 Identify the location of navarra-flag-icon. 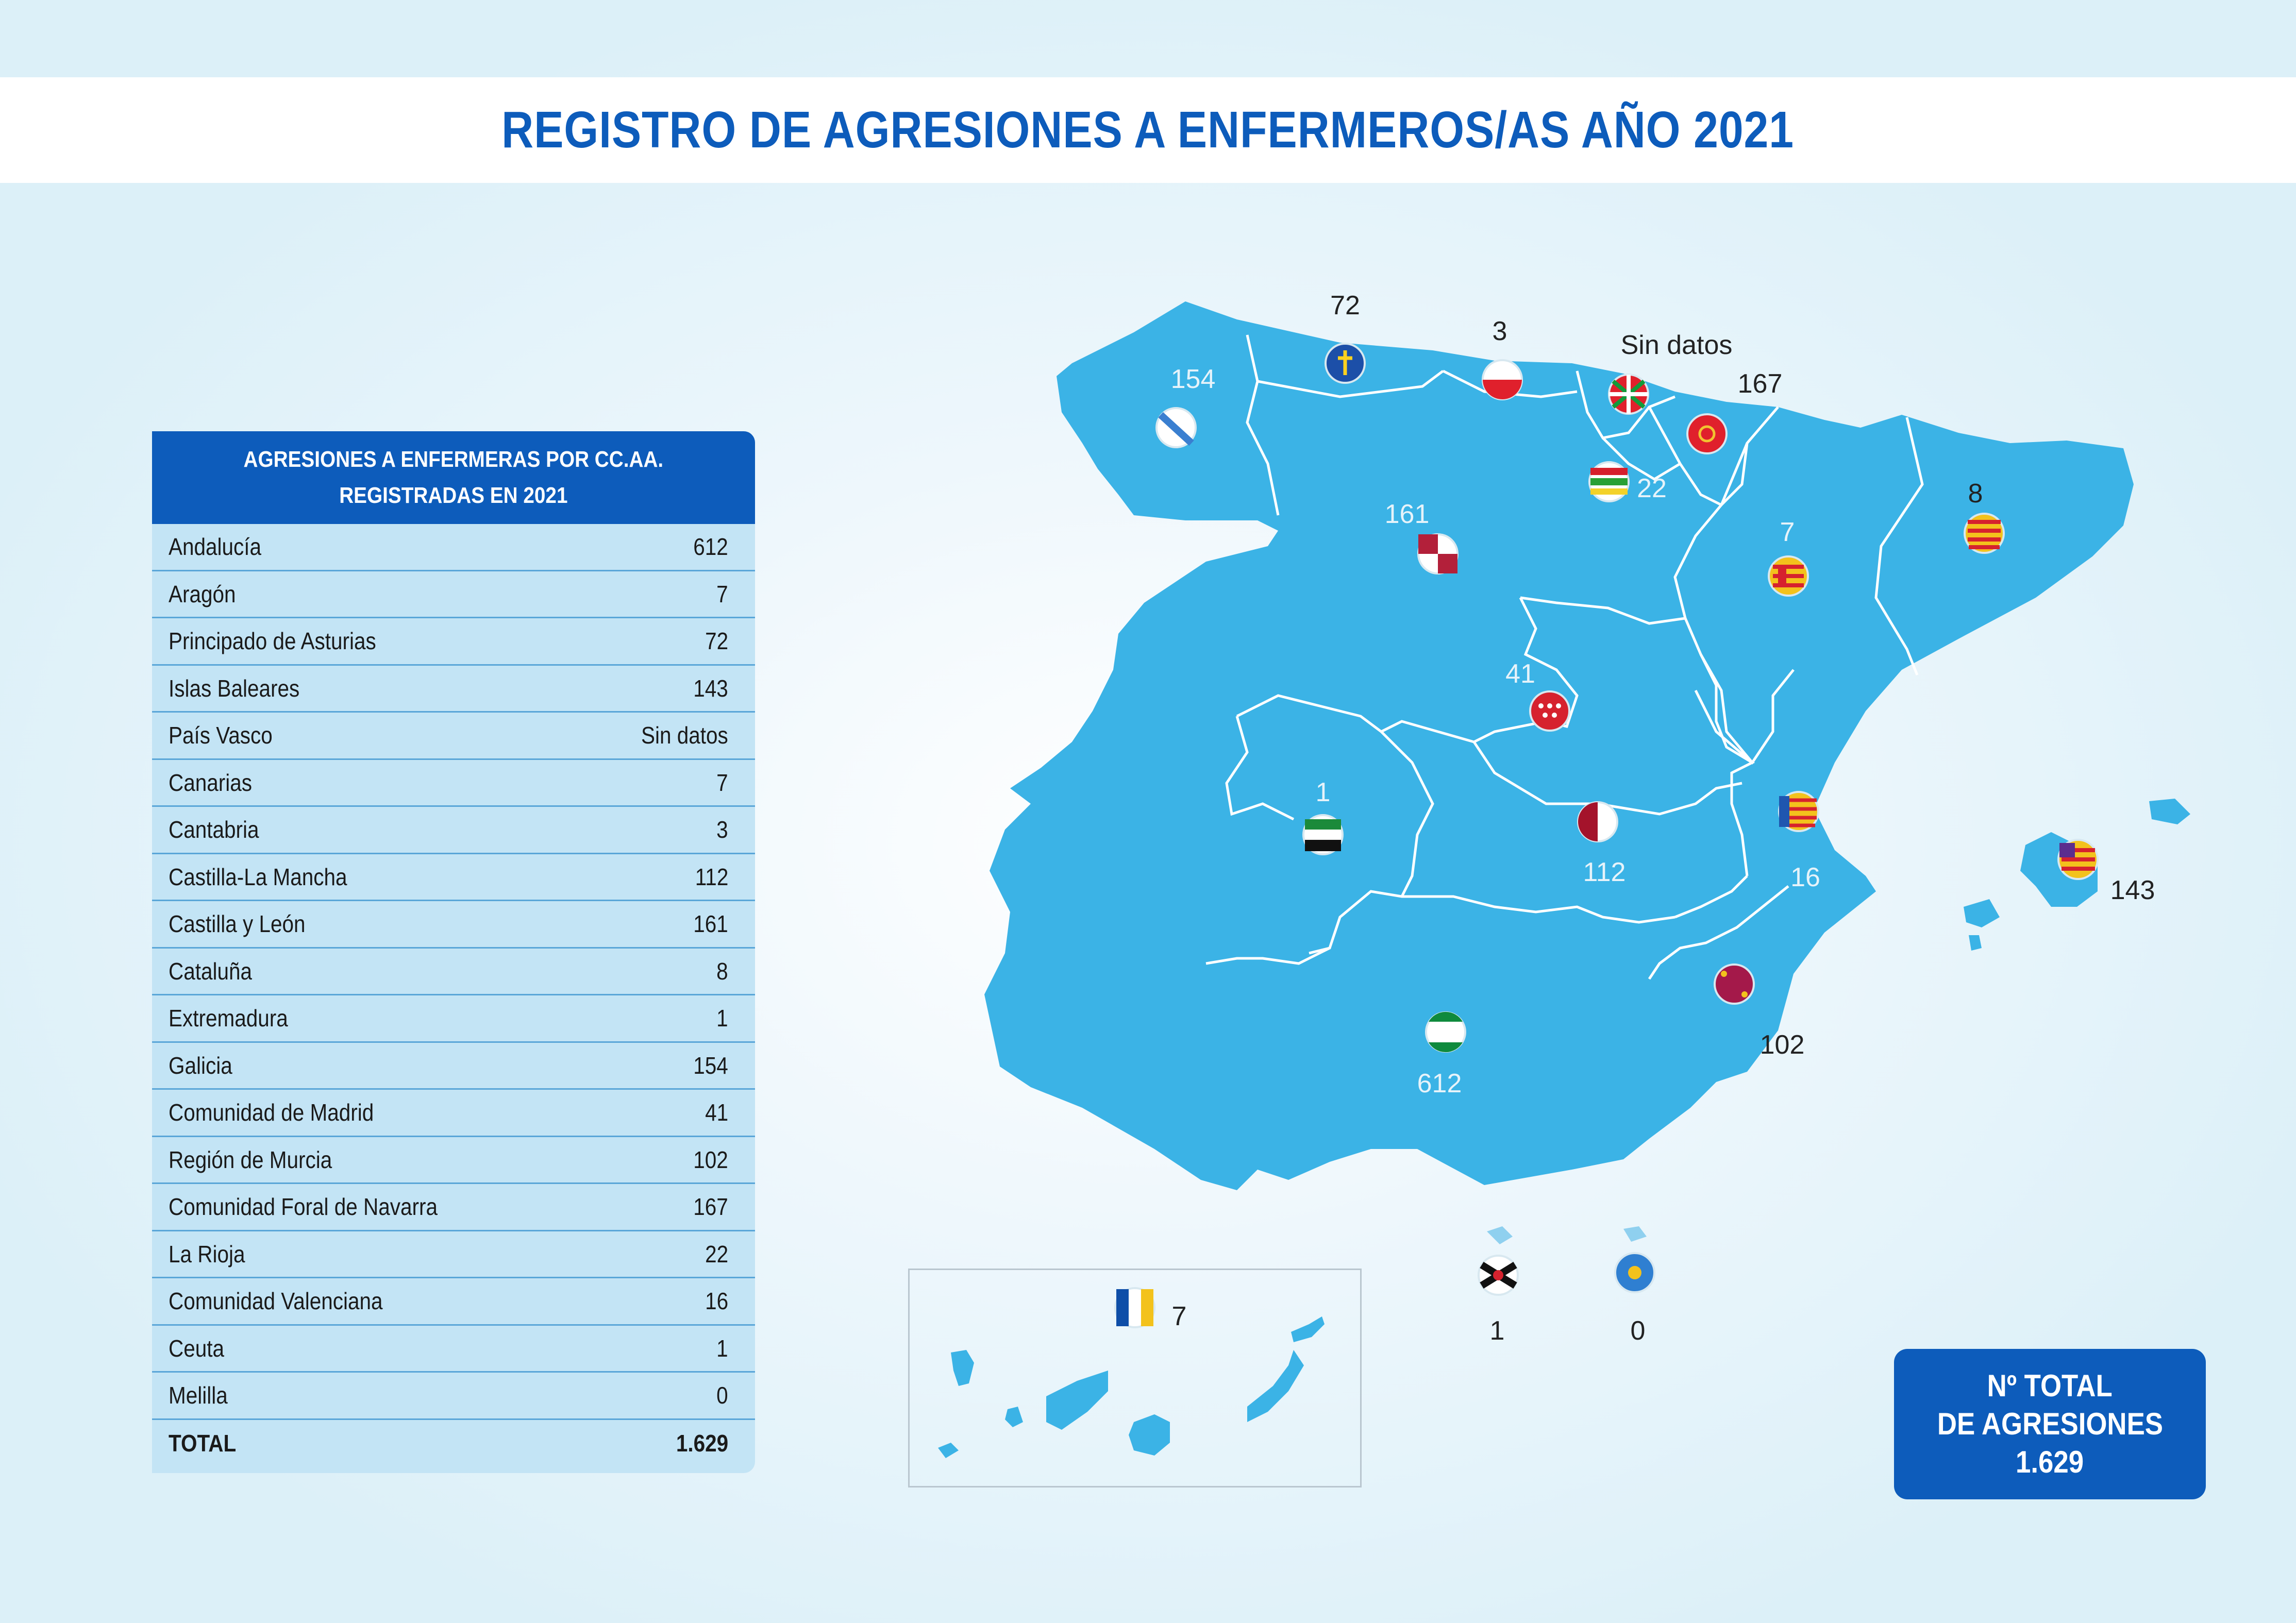
(1707, 433).